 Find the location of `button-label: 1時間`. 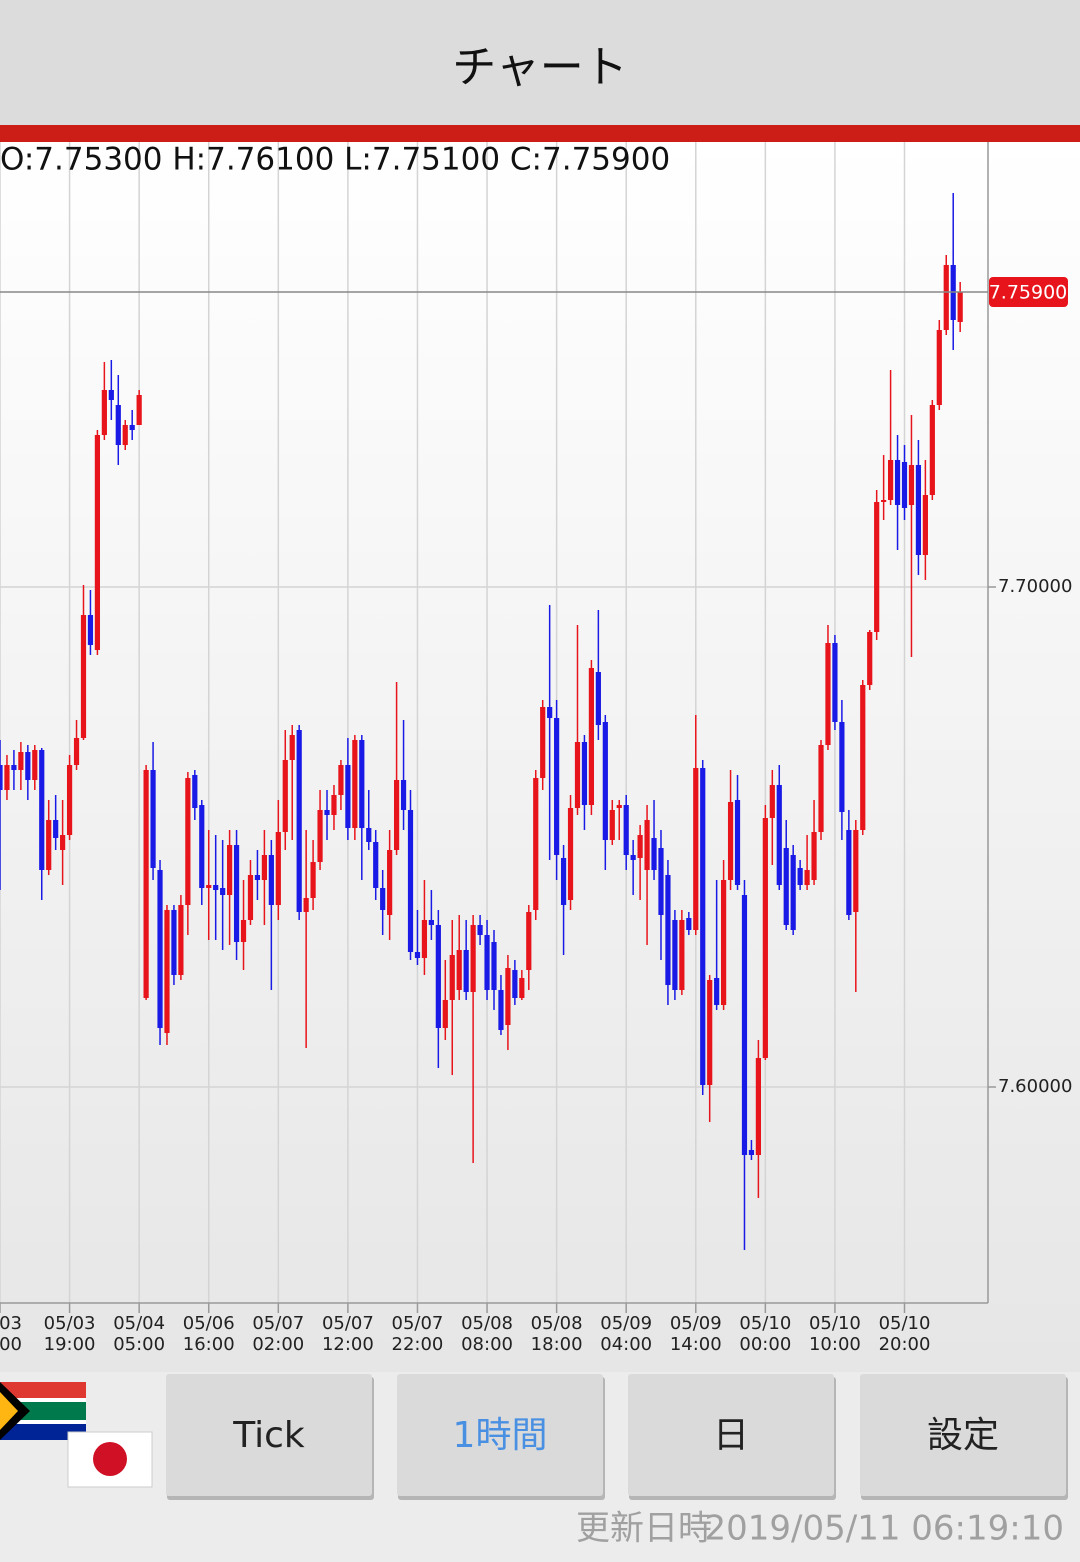

button-label: 1時間 is located at coordinates (500, 1435).